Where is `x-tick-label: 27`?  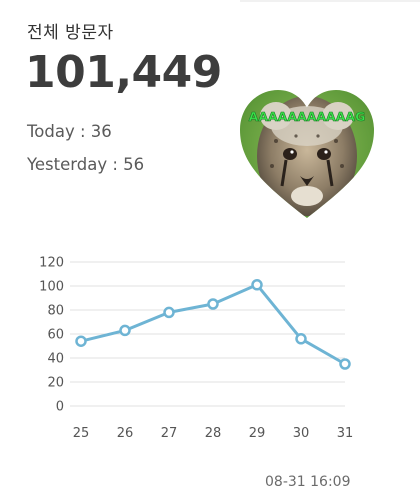
x-tick-label: 27 is located at coordinates (169, 433).